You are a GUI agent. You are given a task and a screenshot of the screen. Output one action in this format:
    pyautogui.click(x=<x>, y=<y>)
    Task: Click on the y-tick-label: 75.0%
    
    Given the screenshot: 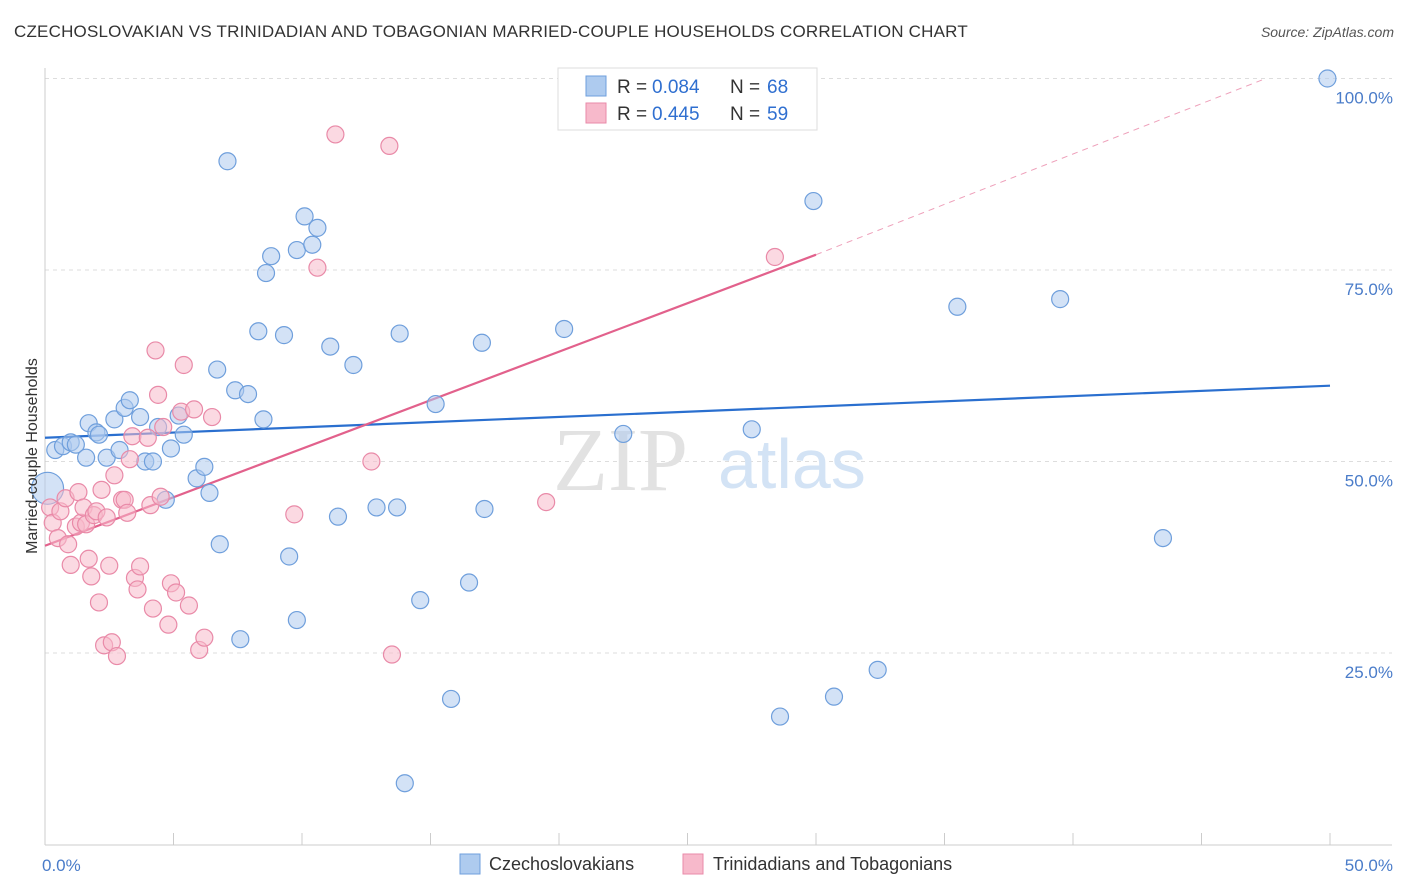 What is the action you would take?
    pyautogui.click(x=1369, y=289)
    